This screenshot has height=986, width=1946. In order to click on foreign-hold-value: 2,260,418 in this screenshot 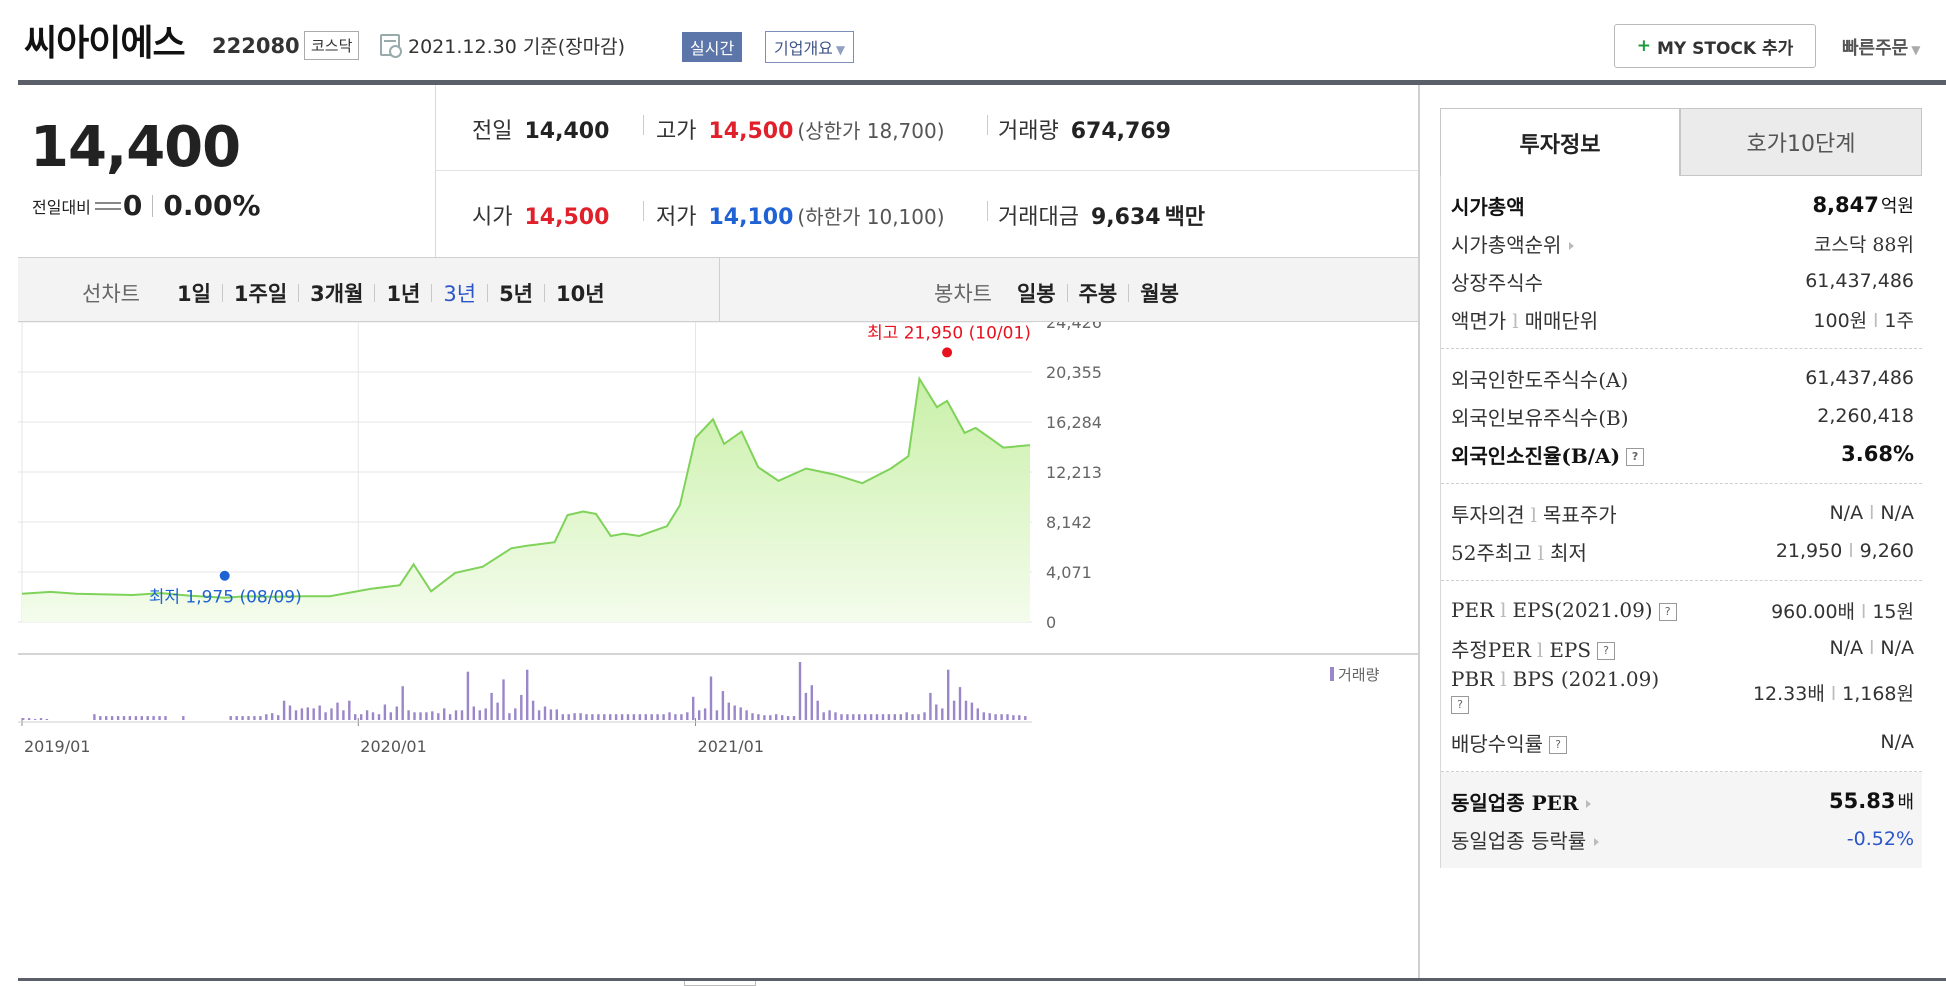, I will do `click(1865, 416)`.